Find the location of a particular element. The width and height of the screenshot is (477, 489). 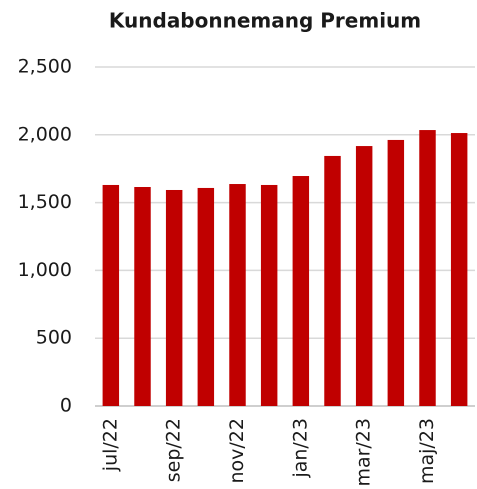

x-tick-label: mar/23 is located at coordinates (364, 452).